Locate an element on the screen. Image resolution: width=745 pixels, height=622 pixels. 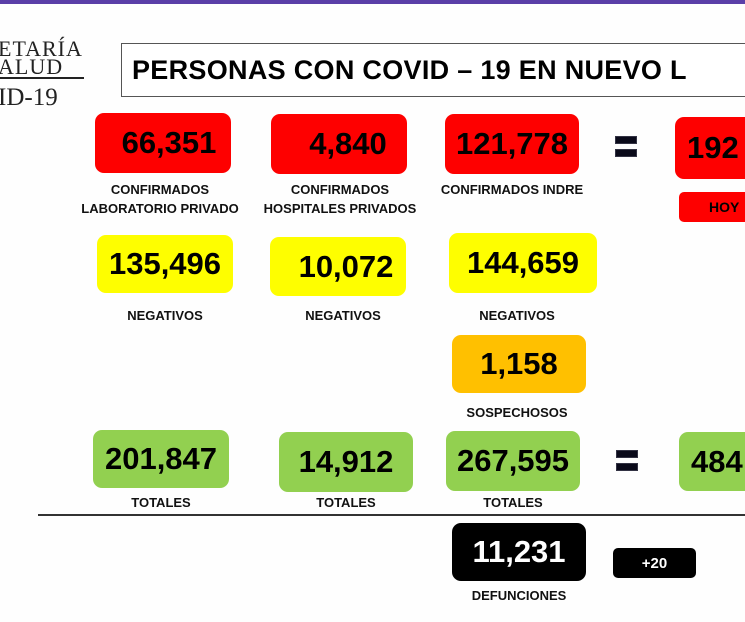
negatives-private-hospitals-box: 10,072 is located at coordinates (338, 266).